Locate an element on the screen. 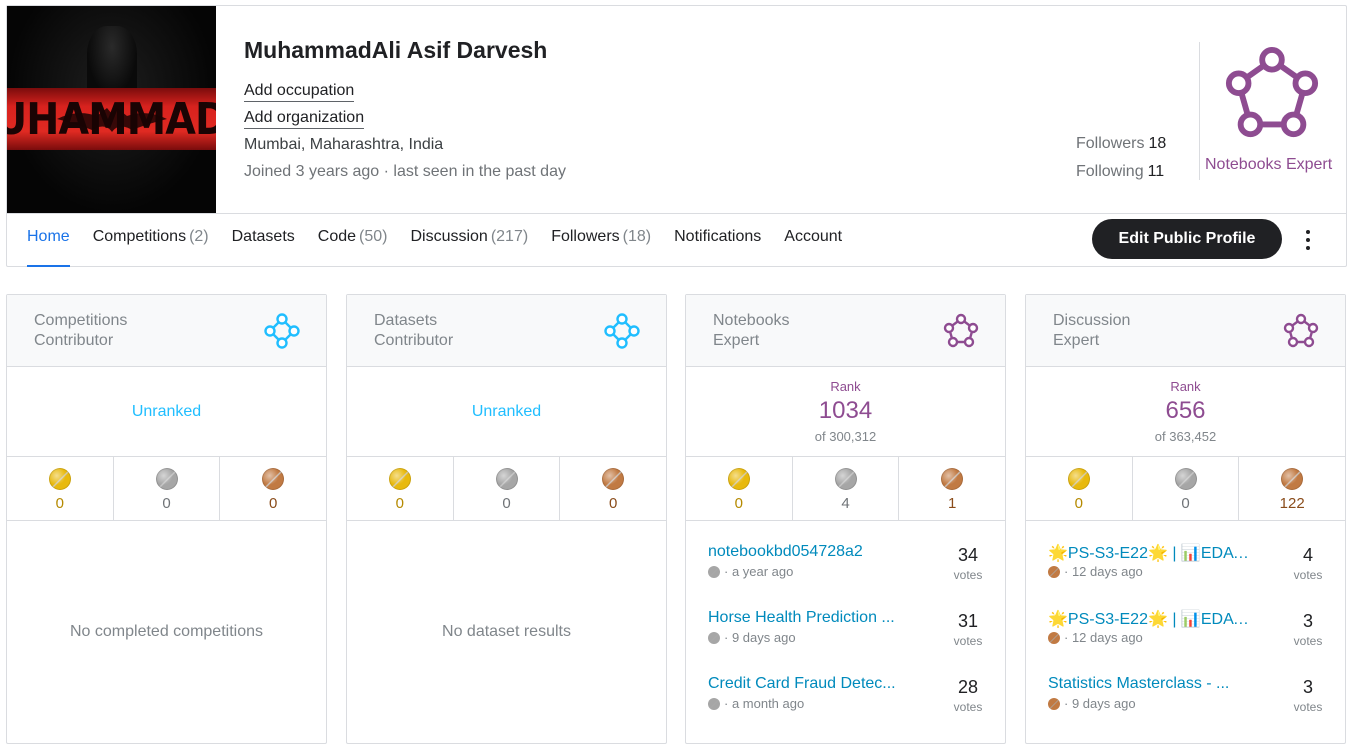 Image resolution: width=1358 pixels, height=753 pixels. followers-link: Followers 18 is located at coordinates (1121, 144).